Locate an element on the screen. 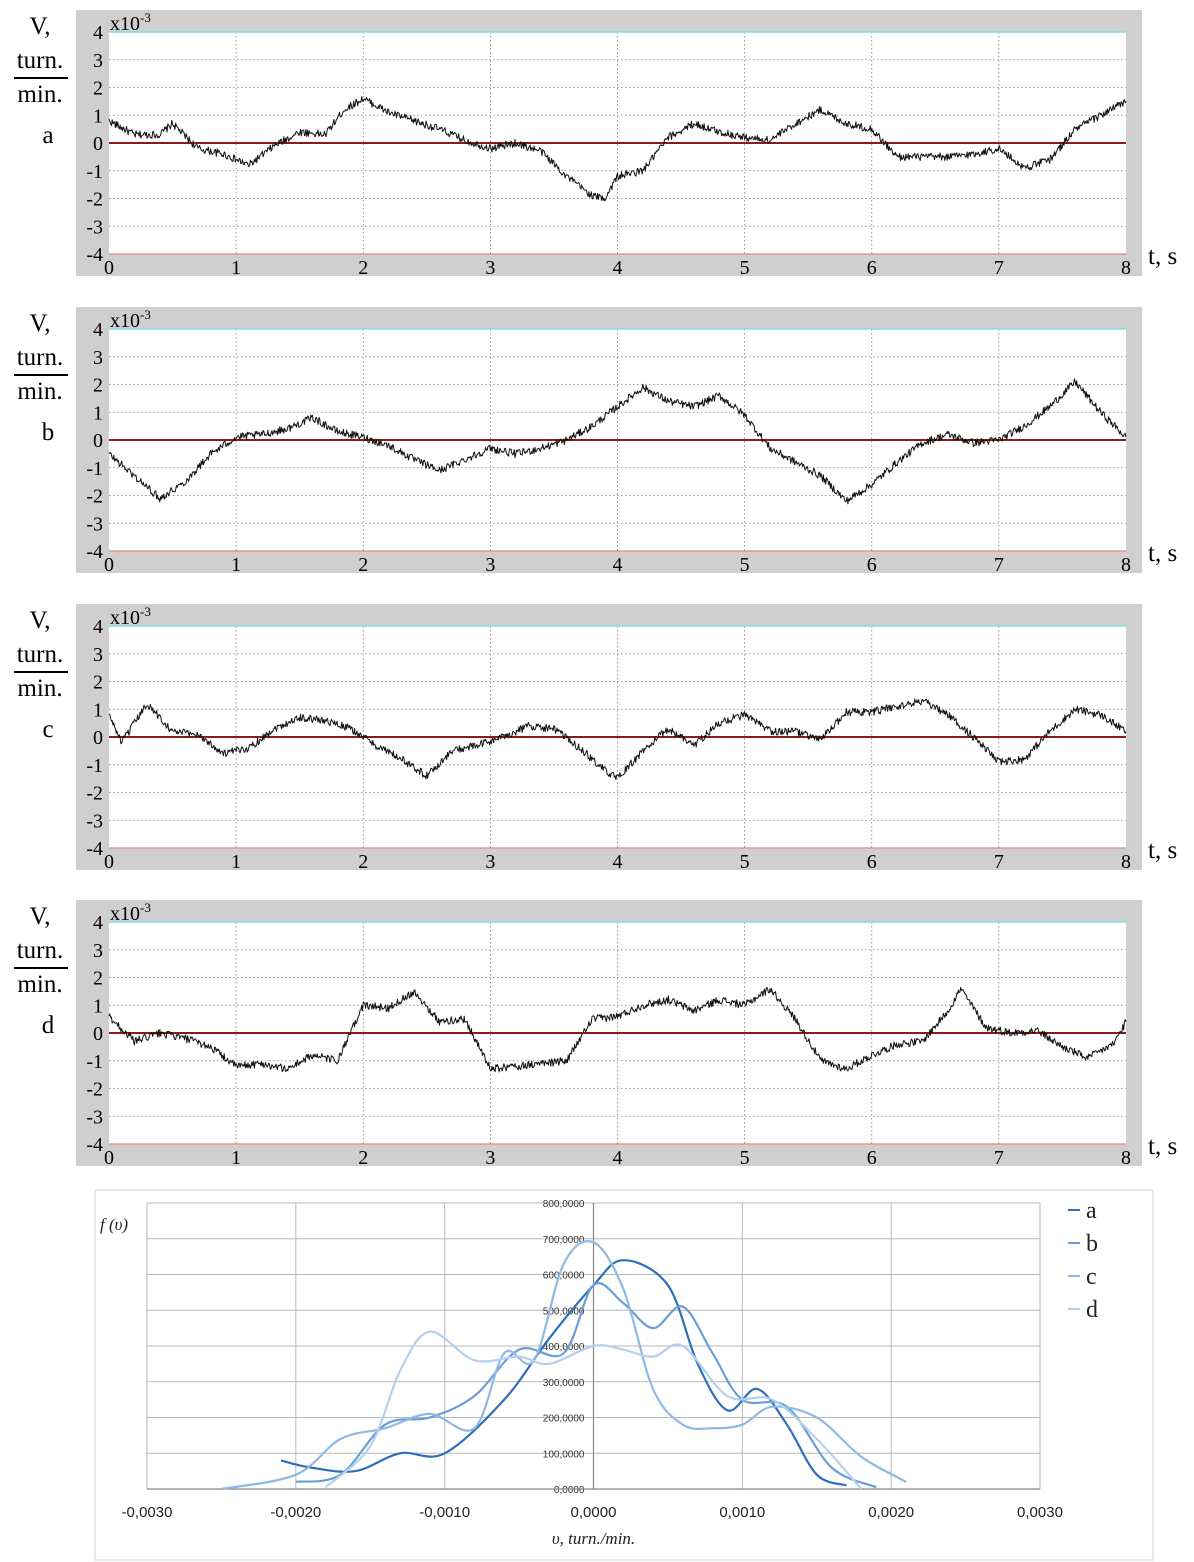 This screenshot has height=1562, width=1194. legend-label-a: a is located at coordinates (1091, 1211).